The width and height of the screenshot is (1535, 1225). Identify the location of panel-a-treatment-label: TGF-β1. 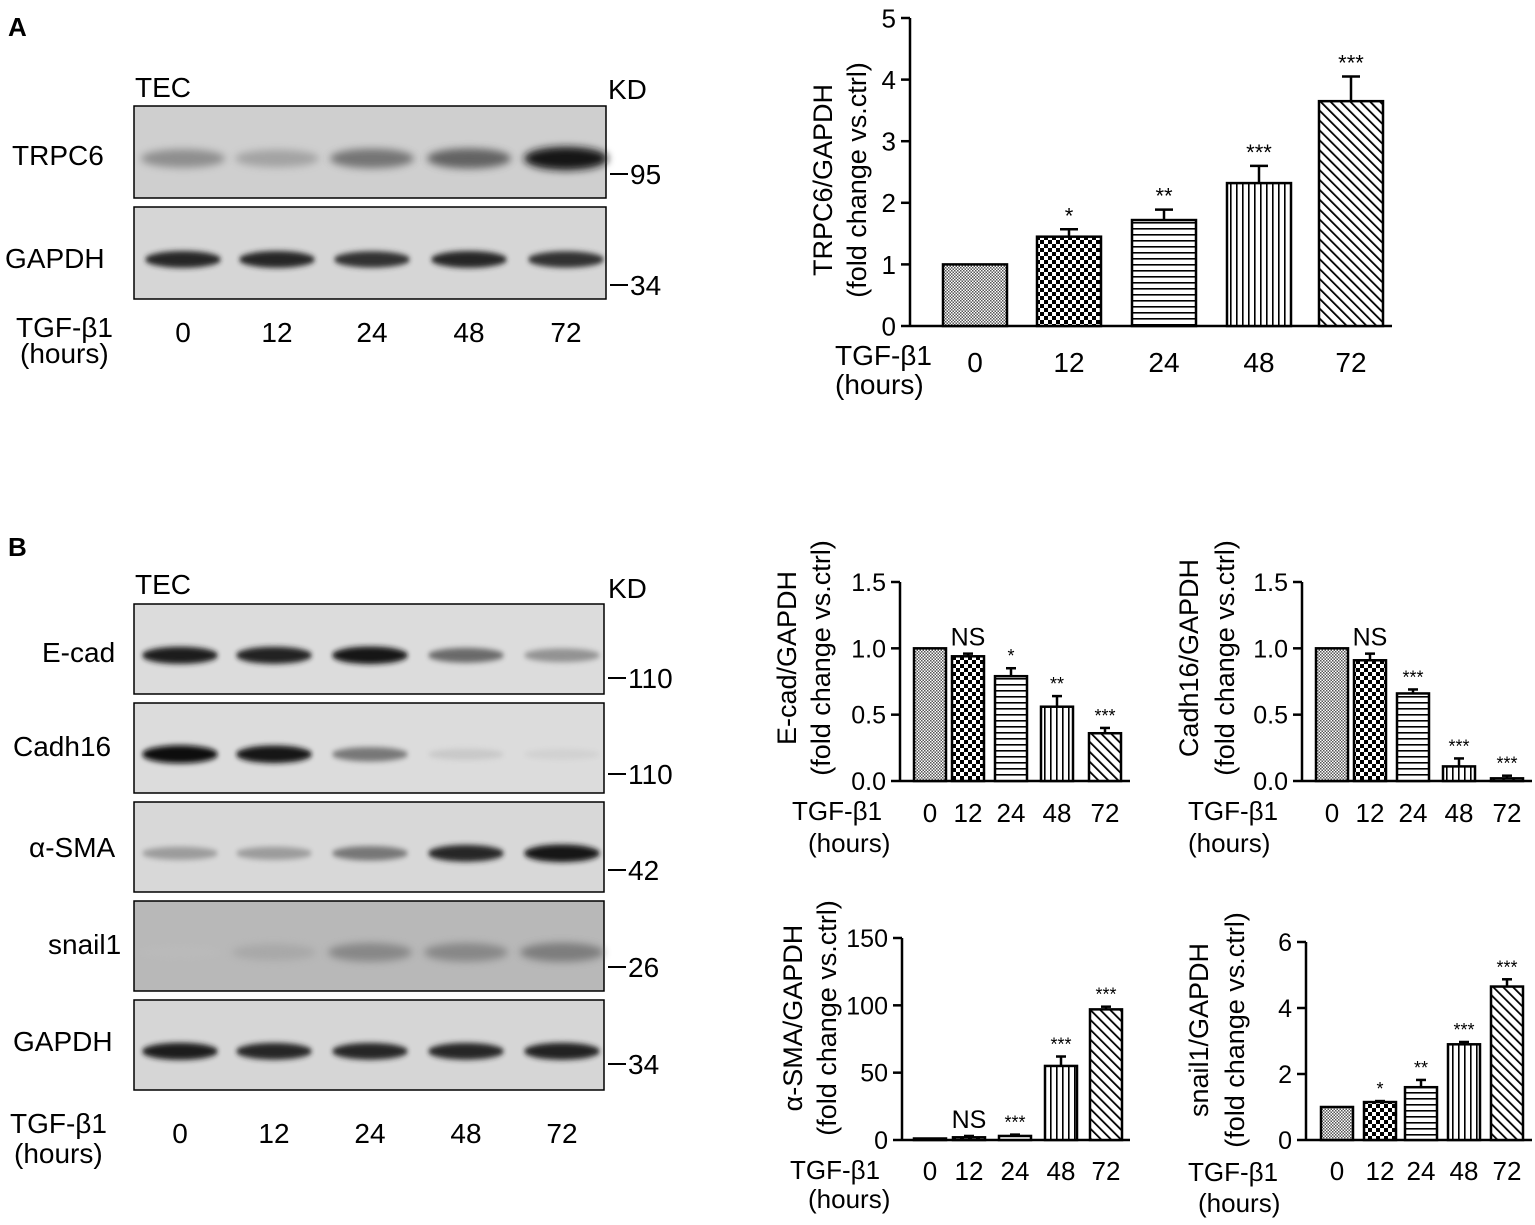
(64, 327).